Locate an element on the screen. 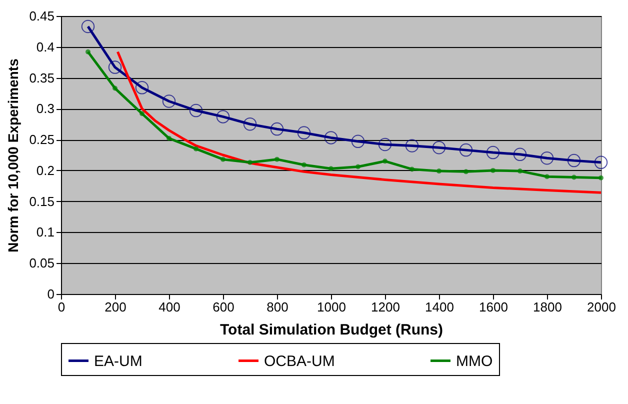 The width and height of the screenshot is (628, 404). y-tick-label: 0.1 is located at coordinates (45, 232).